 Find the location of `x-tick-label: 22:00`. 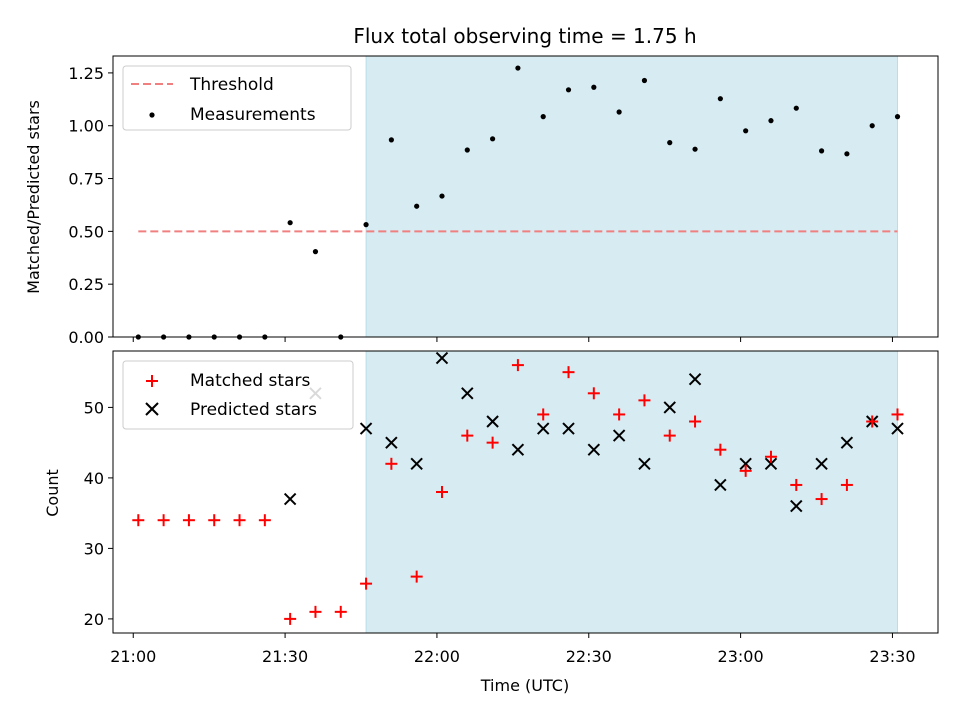

x-tick-label: 22:00 is located at coordinates (437, 656).